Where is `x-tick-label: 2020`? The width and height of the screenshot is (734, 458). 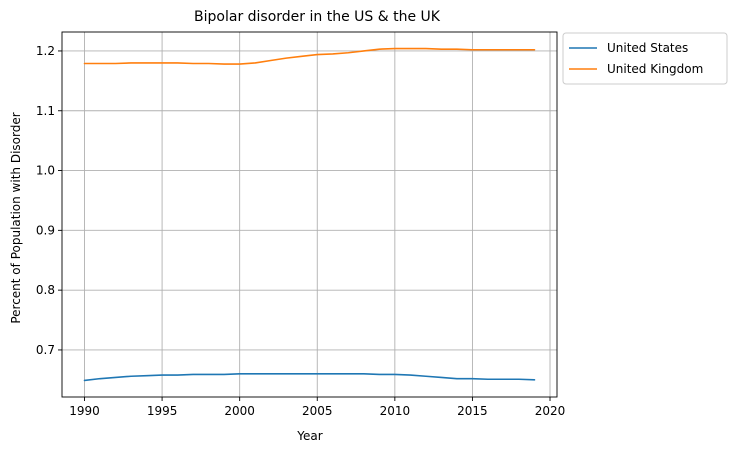
x-tick-label: 2020 is located at coordinates (550, 411).